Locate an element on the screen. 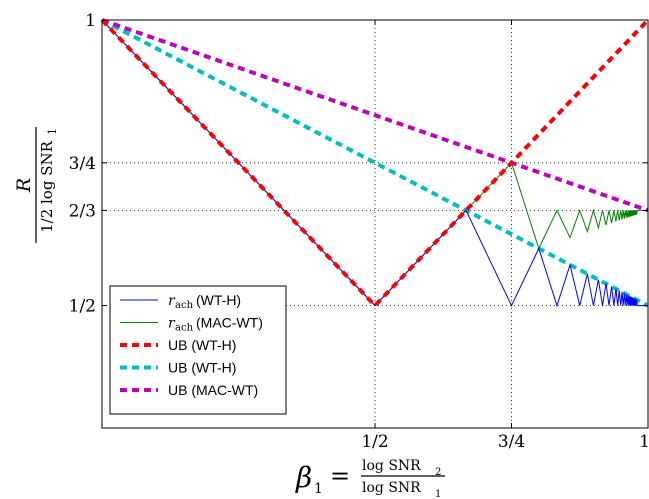  y-tick-label: 2/3 is located at coordinates (82, 211).